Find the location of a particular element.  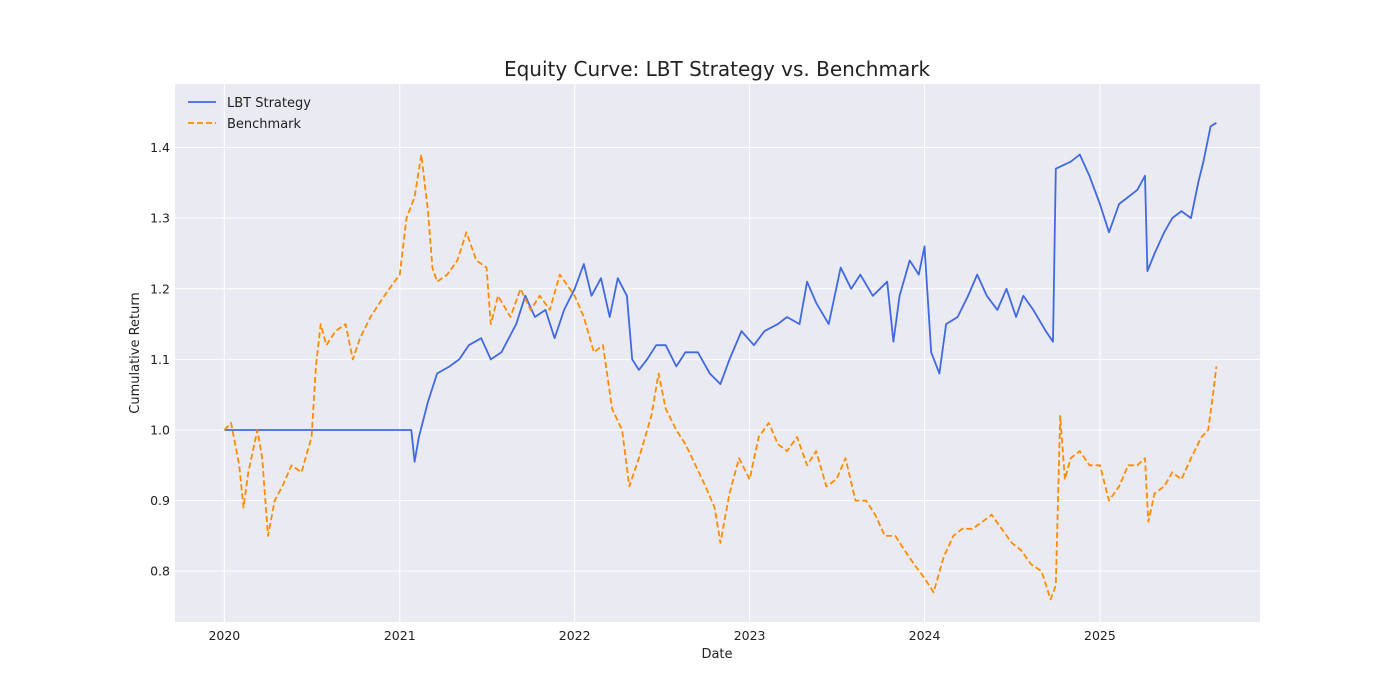

y-tick-label: 1.2 is located at coordinates (160, 288).